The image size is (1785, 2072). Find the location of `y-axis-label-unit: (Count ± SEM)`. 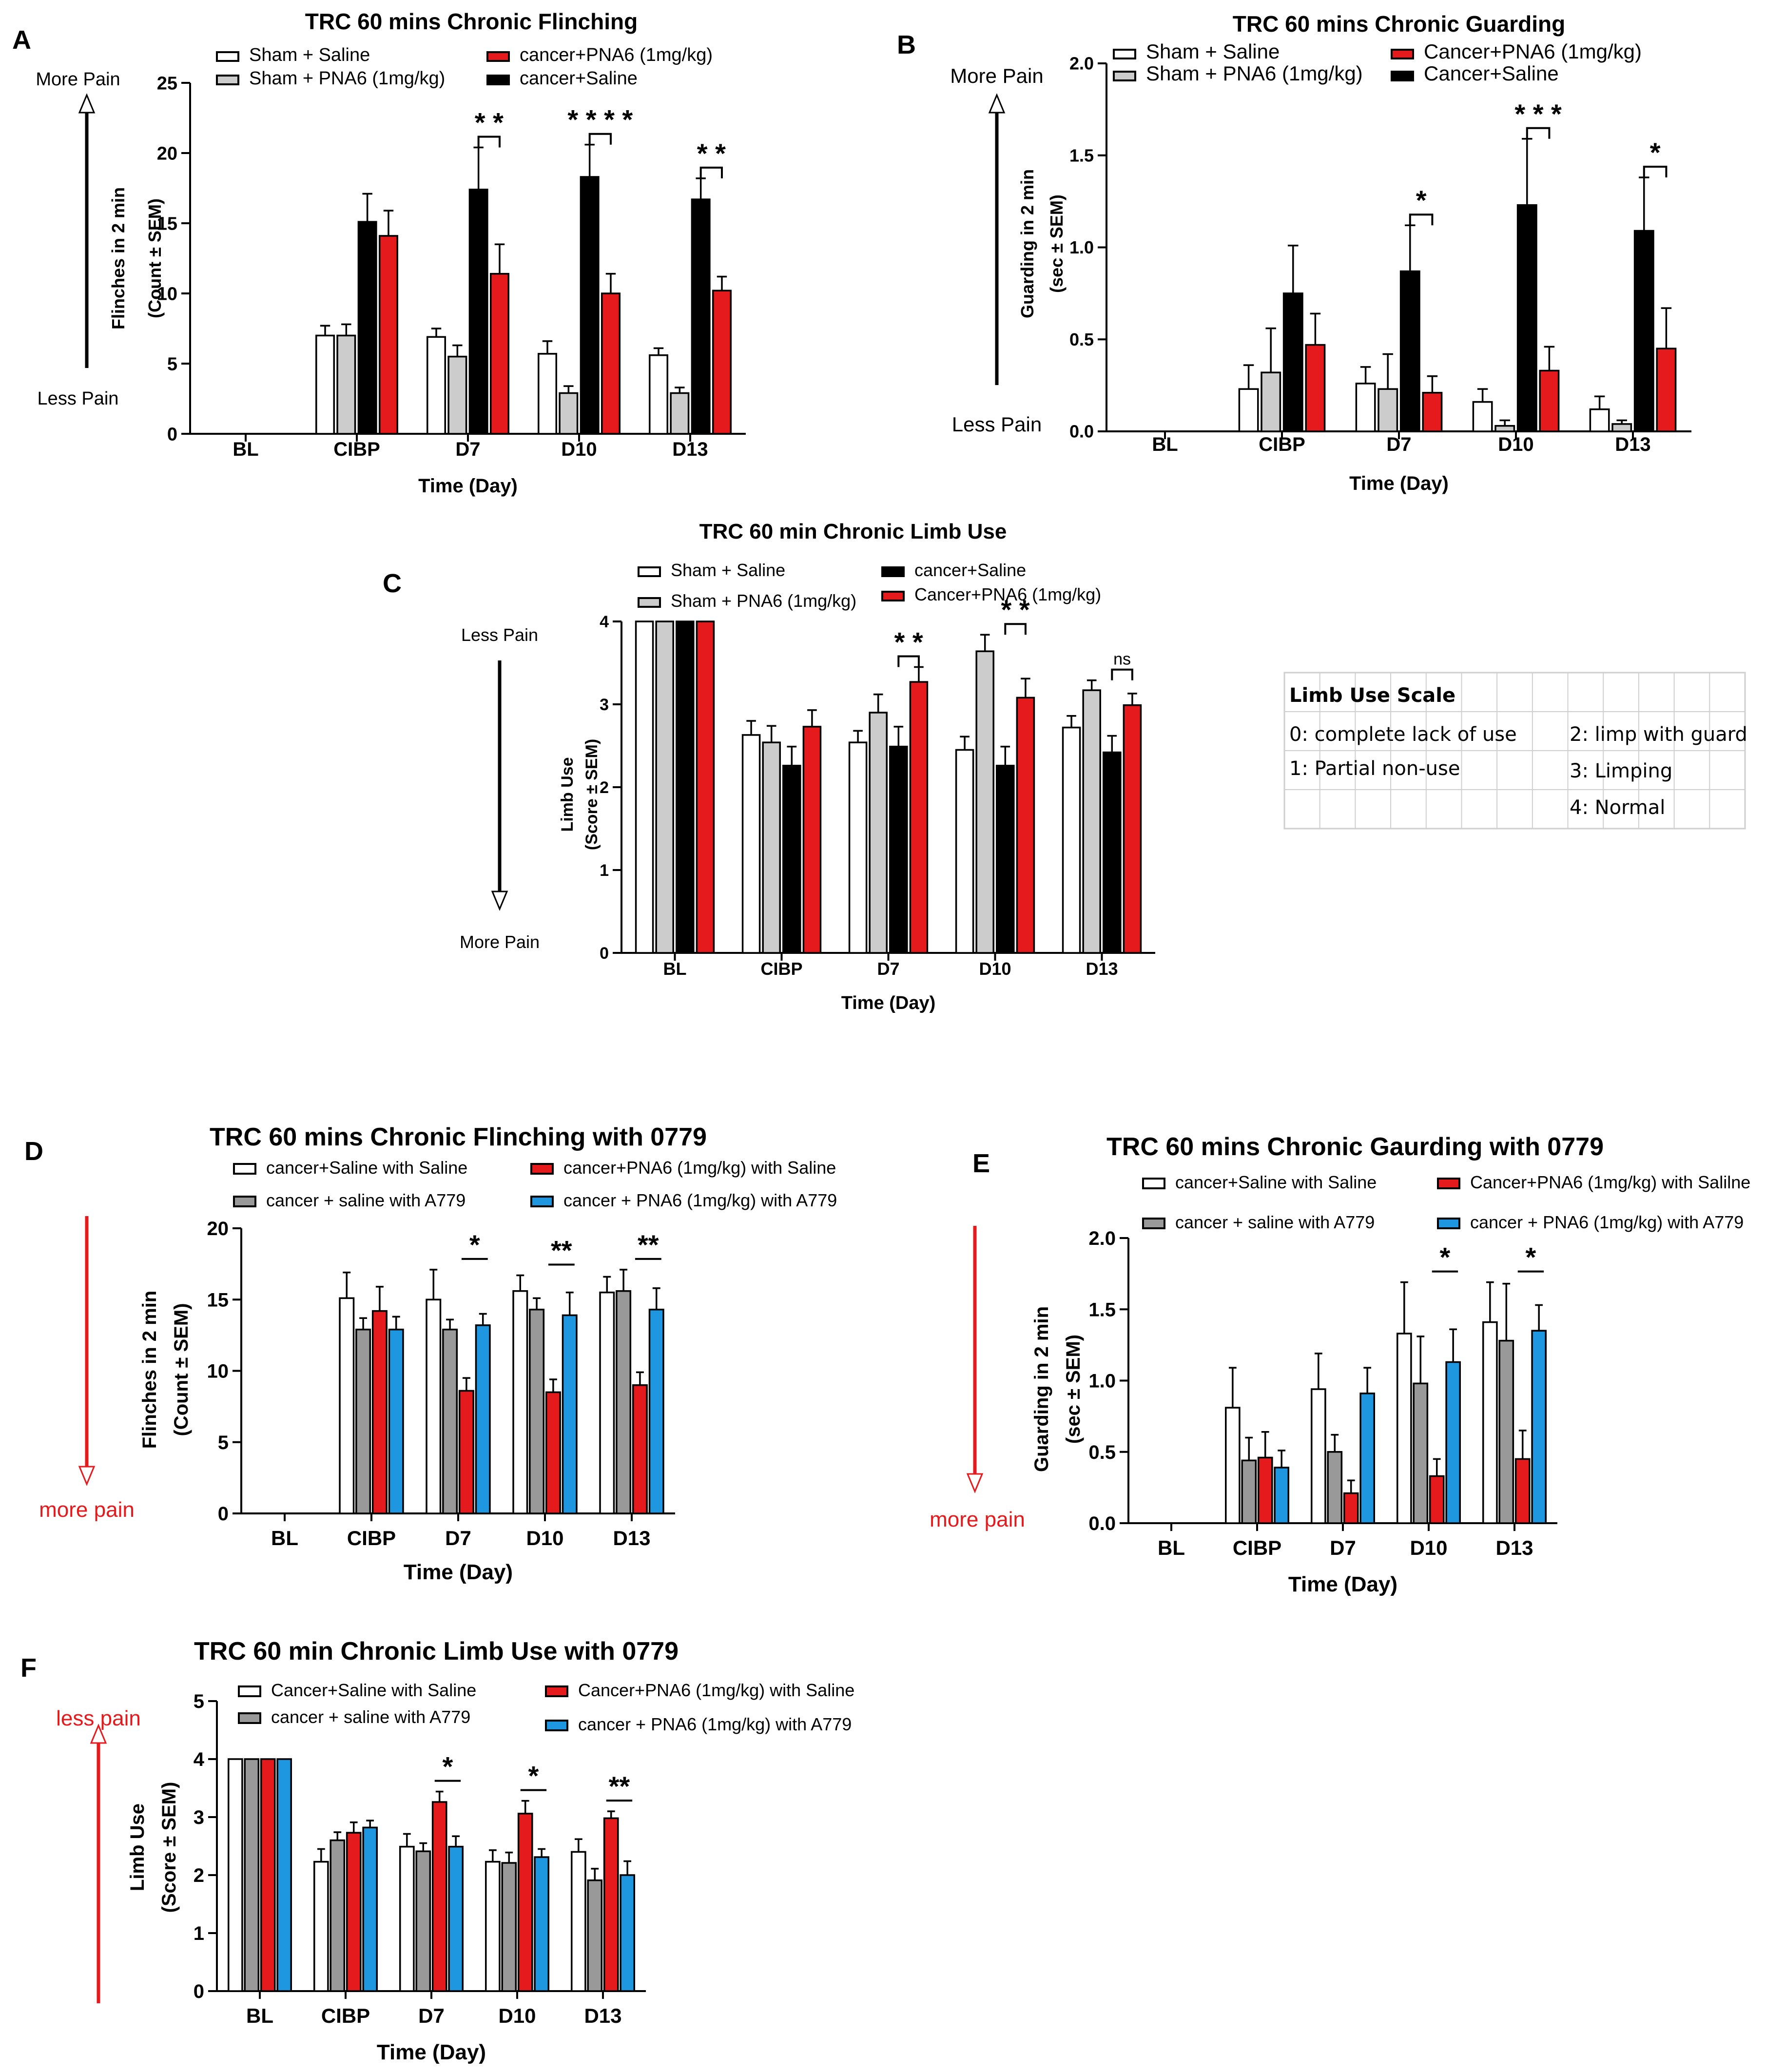

y-axis-label-unit: (Count ± SEM) is located at coordinates (155, 258).